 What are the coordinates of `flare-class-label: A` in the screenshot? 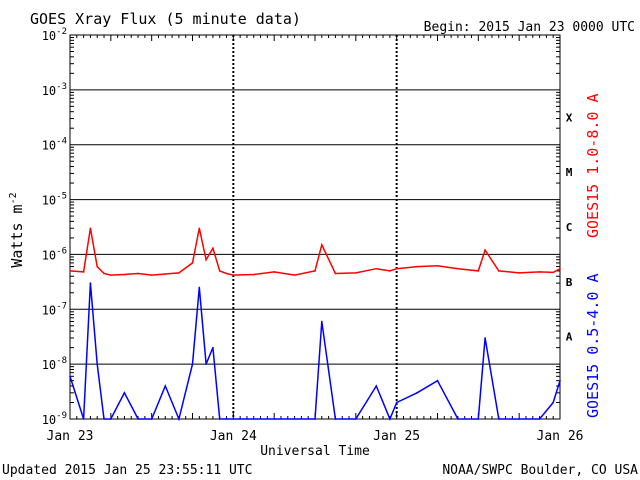 It's located at (569, 337).